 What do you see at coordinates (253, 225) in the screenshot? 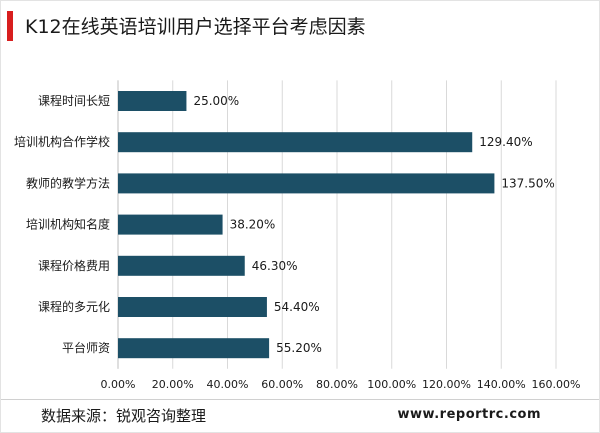
I see `data-label: 38.20%` at bounding box center [253, 225].